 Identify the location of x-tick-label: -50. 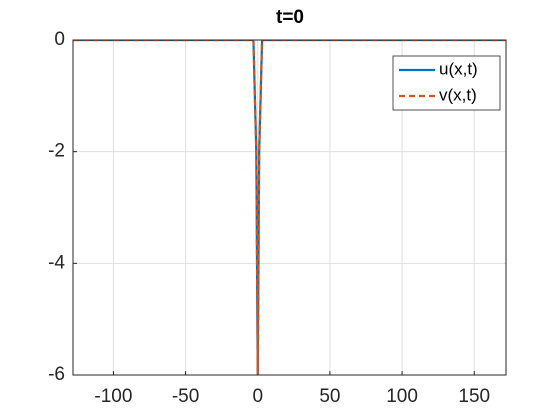
(185, 396).